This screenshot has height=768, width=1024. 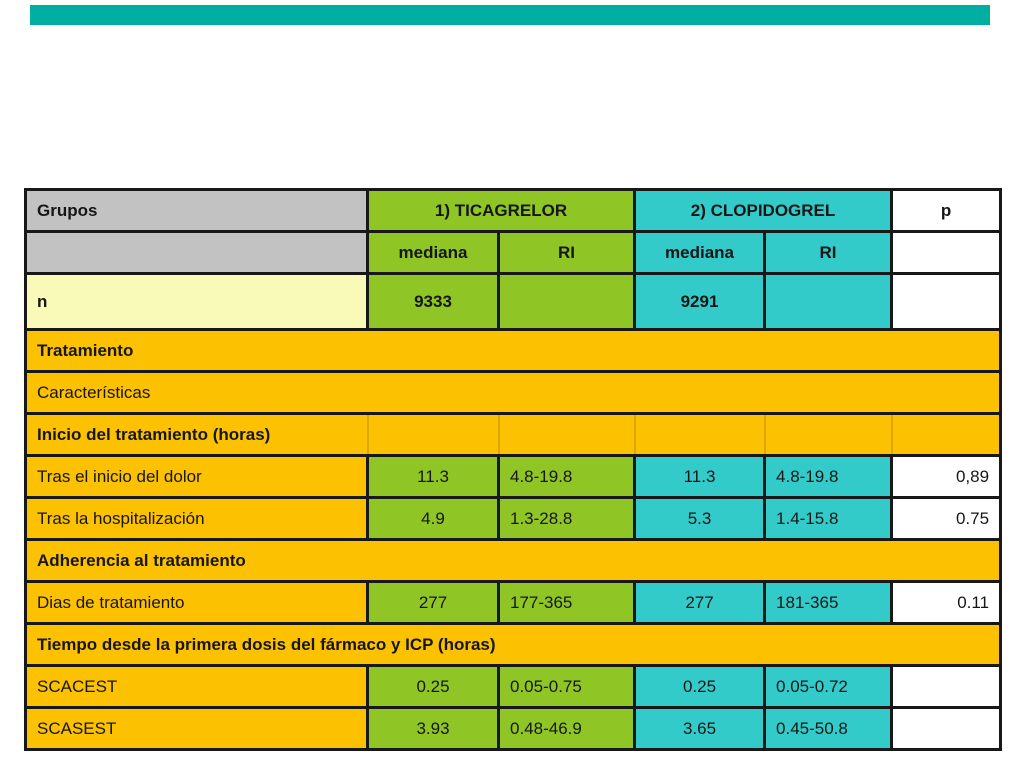 What do you see at coordinates (828, 252) in the screenshot?
I see `clopidogrel-ri-header: RI` at bounding box center [828, 252].